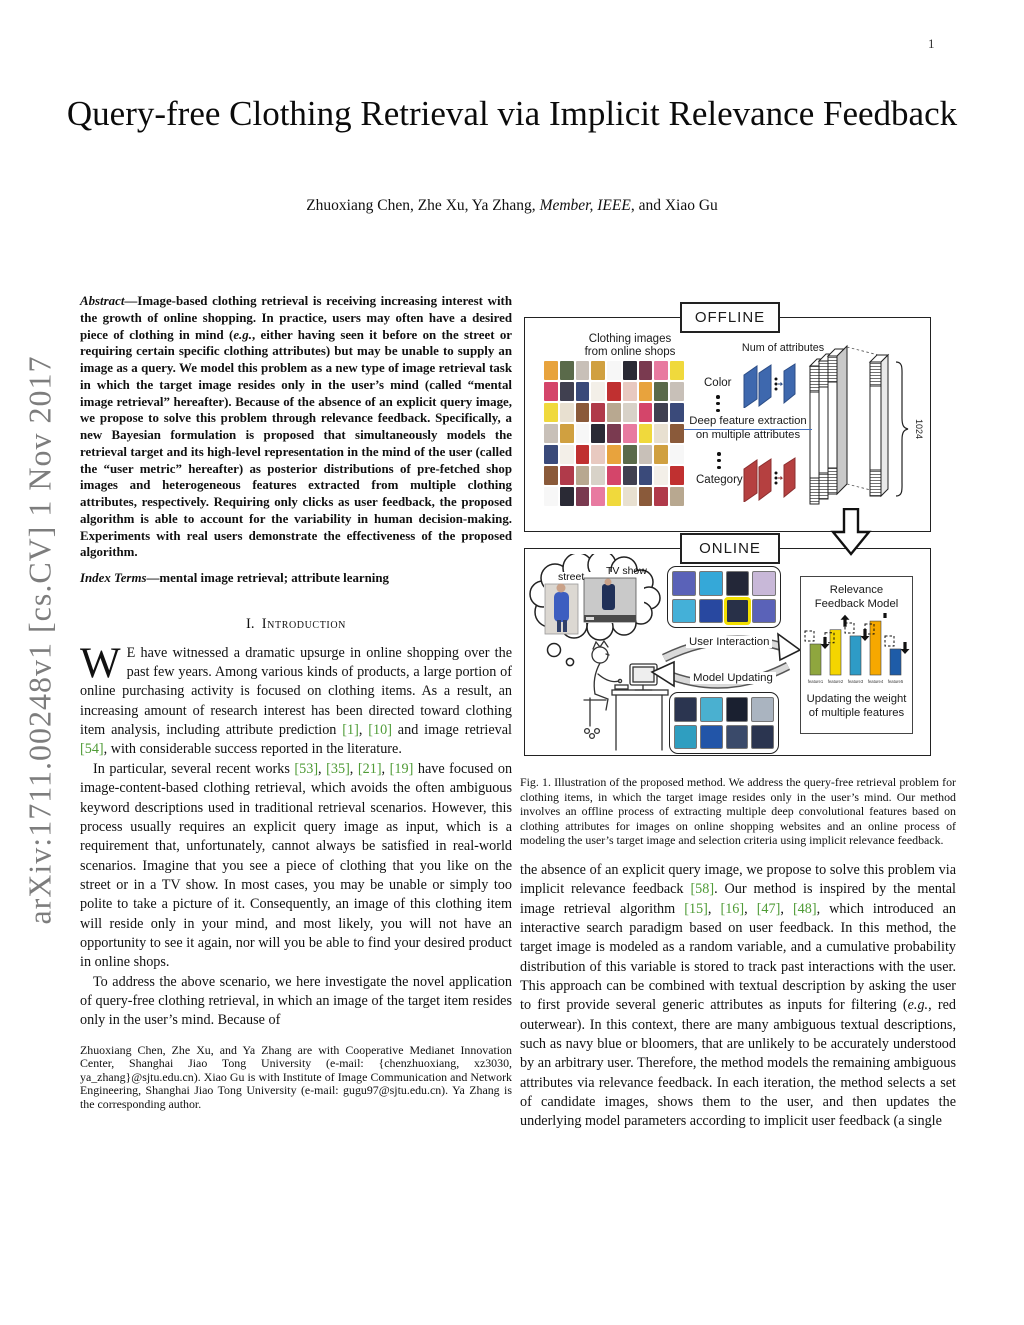  I want to click on clothing-grid-title: Clothing images from online shops, so click(630, 345).